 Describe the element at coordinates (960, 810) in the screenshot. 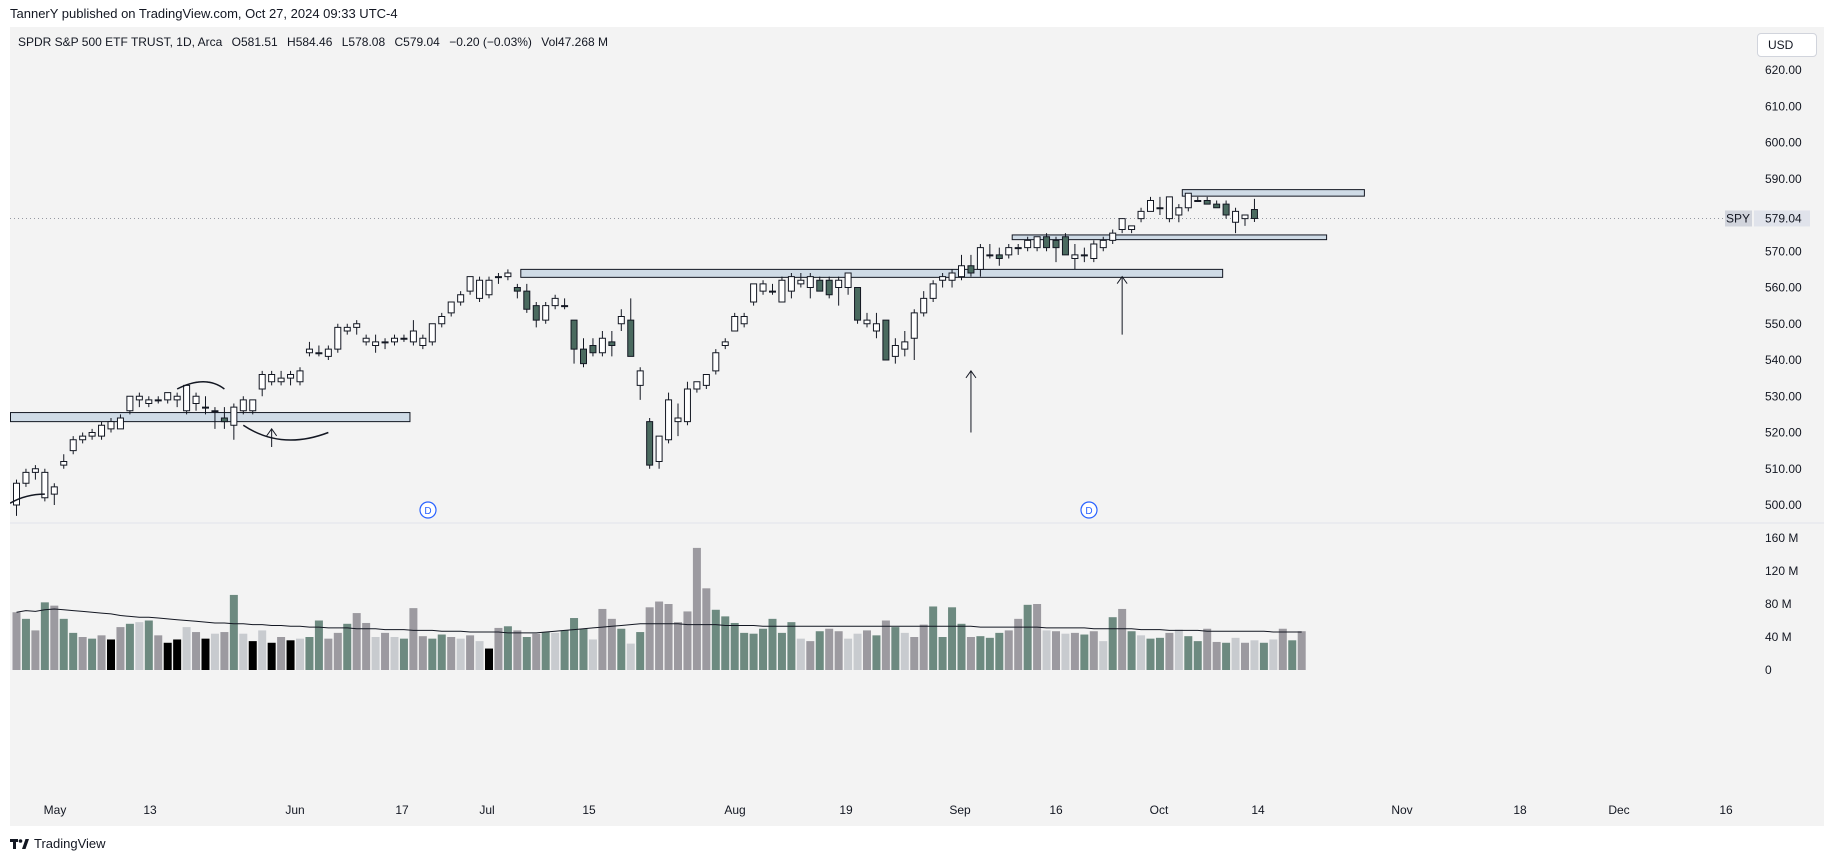

I see `time-axis-label: Sep` at that location.